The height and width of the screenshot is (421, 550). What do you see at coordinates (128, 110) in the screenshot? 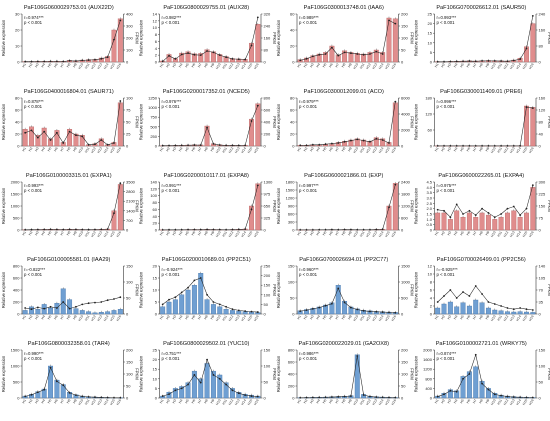
I see `right-tick-label: 75` at bounding box center [128, 110].